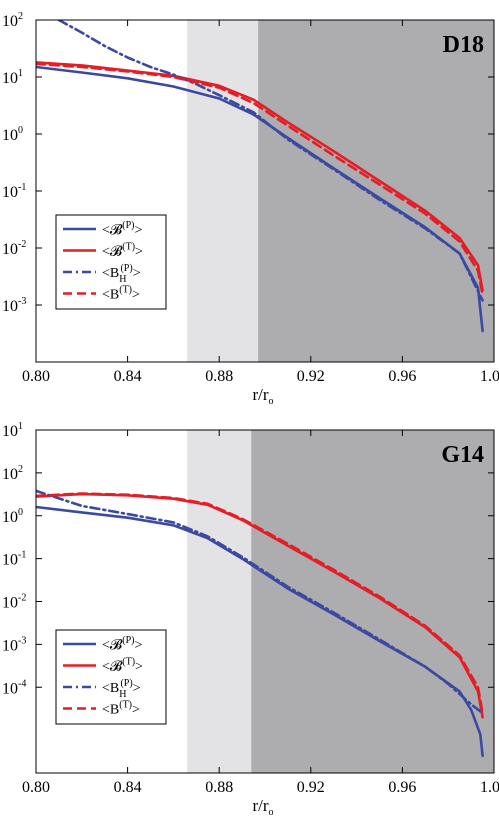 Image resolution: width=499 pixels, height=831 pixels. What do you see at coordinates (463, 45) in the screenshot?
I see `panel-title: D18` at bounding box center [463, 45].